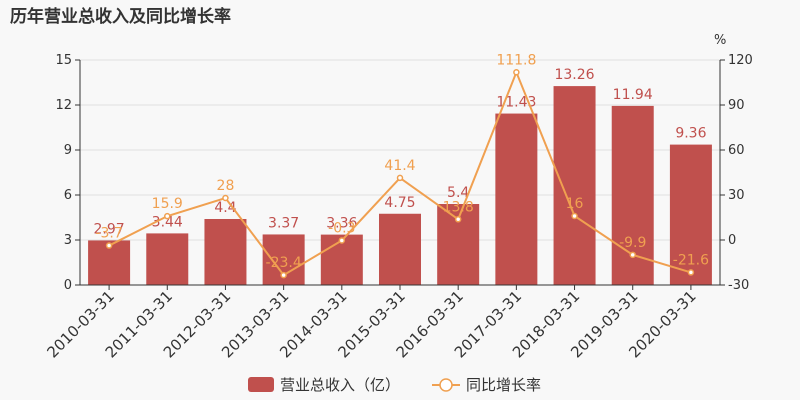  What do you see at coordinates (720, 40) in the screenshot?
I see `right-axis-unit: %` at bounding box center [720, 40].